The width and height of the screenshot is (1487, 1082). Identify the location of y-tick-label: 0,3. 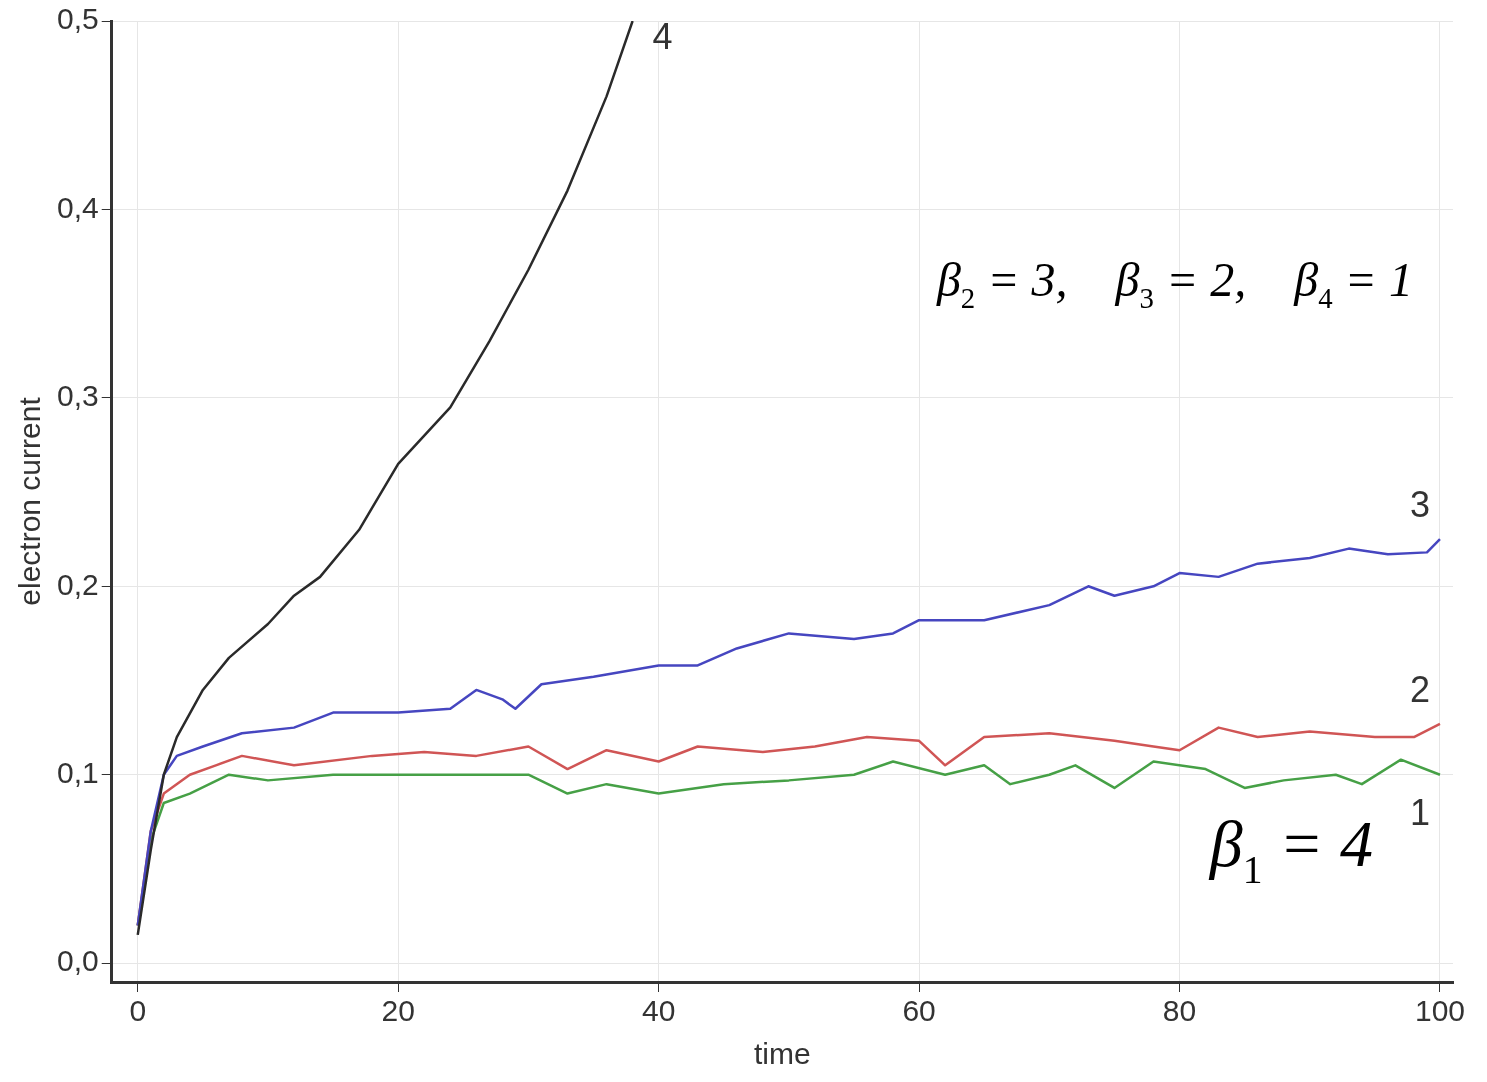
(77, 396).